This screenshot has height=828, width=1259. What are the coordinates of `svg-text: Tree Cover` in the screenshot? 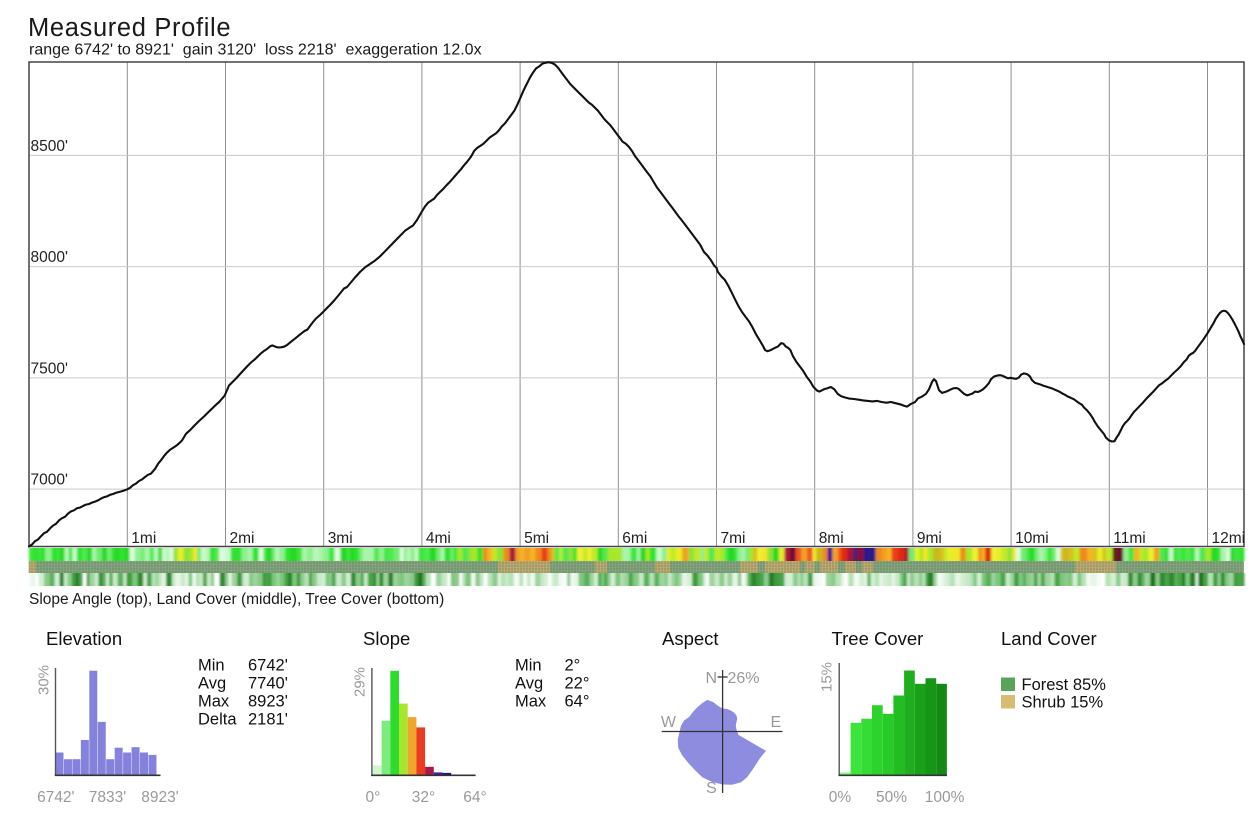 It's located at (878, 638).